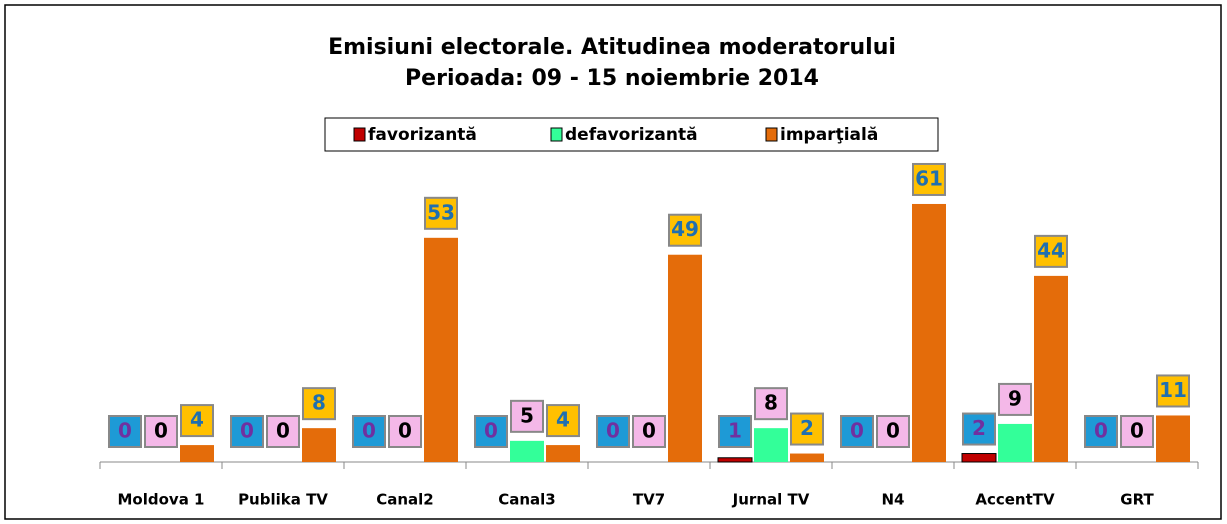 The width and height of the screenshot is (1227, 524). What do you see at coordinates (422, 135) in the screenshot?
I see `legend-label: favorizantă` at bounding box center [422, 135].